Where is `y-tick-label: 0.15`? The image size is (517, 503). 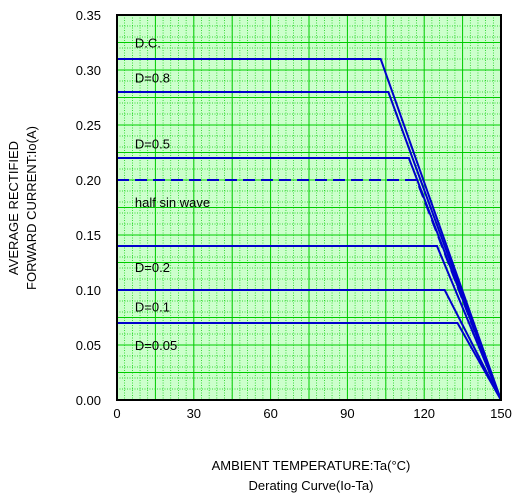
y-tick-label: 0.15 is located at coordinates (88, 235).